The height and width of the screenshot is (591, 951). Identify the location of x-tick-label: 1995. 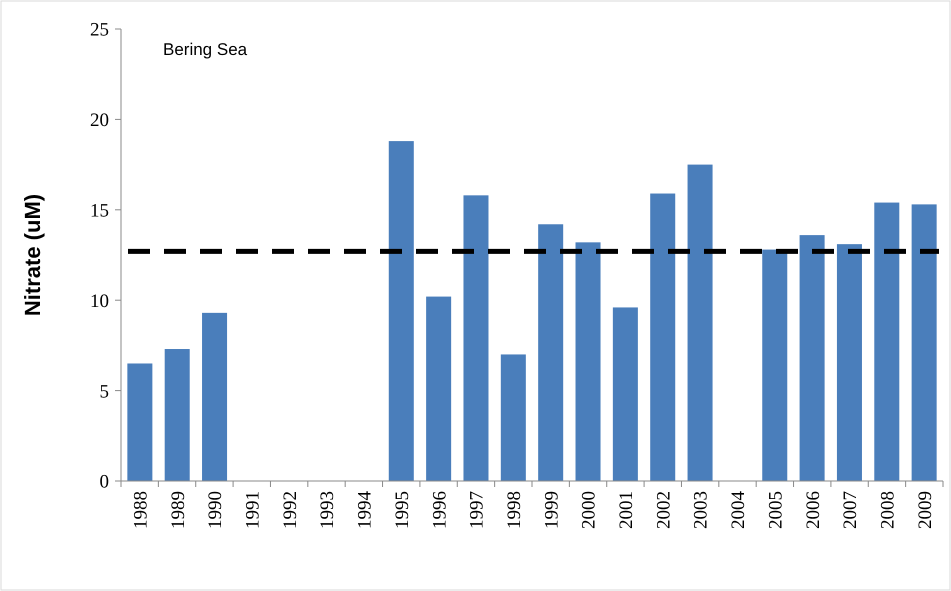
(402, 510).